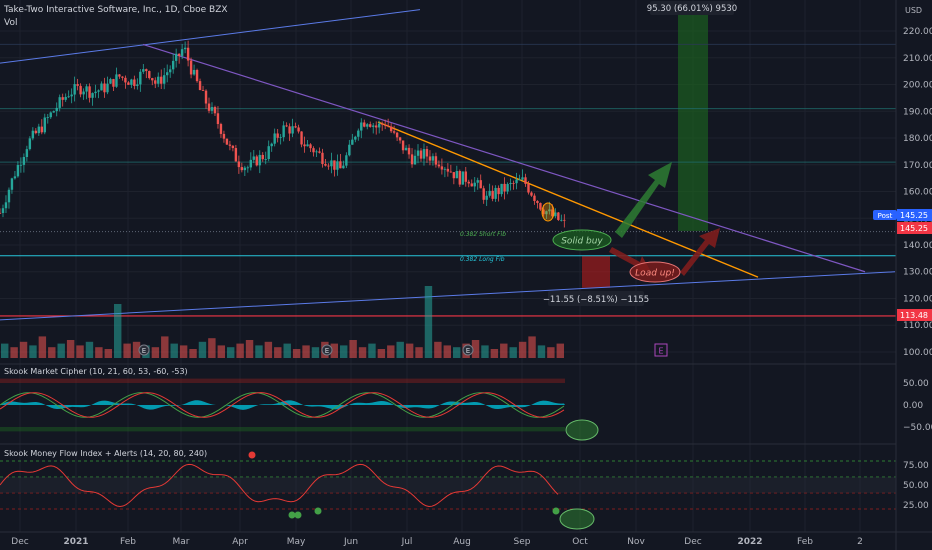 Image resolution: width=932 pixels, height=550 pixels. Describe the element at coordinates (282, 405) in the screenshot. I see `cipher-wave` at that location.